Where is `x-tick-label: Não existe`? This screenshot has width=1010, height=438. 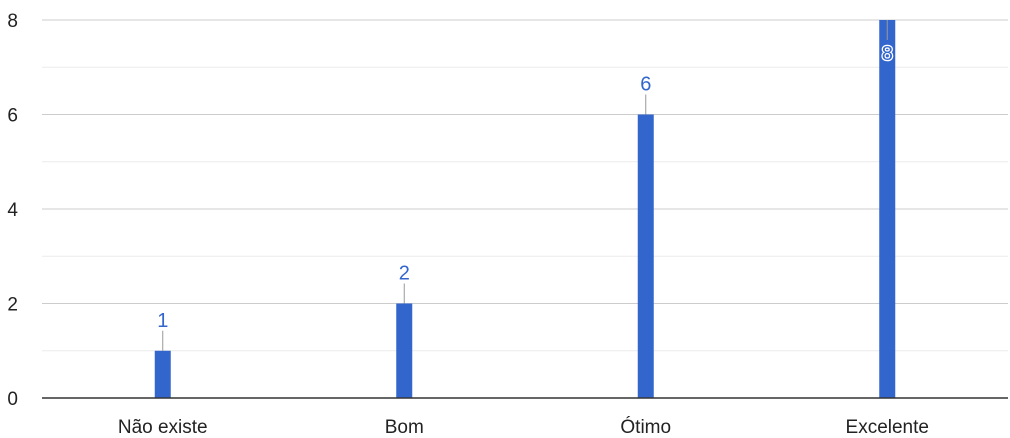 x-tick-label: Não existe is located at coordinates (163, 427).